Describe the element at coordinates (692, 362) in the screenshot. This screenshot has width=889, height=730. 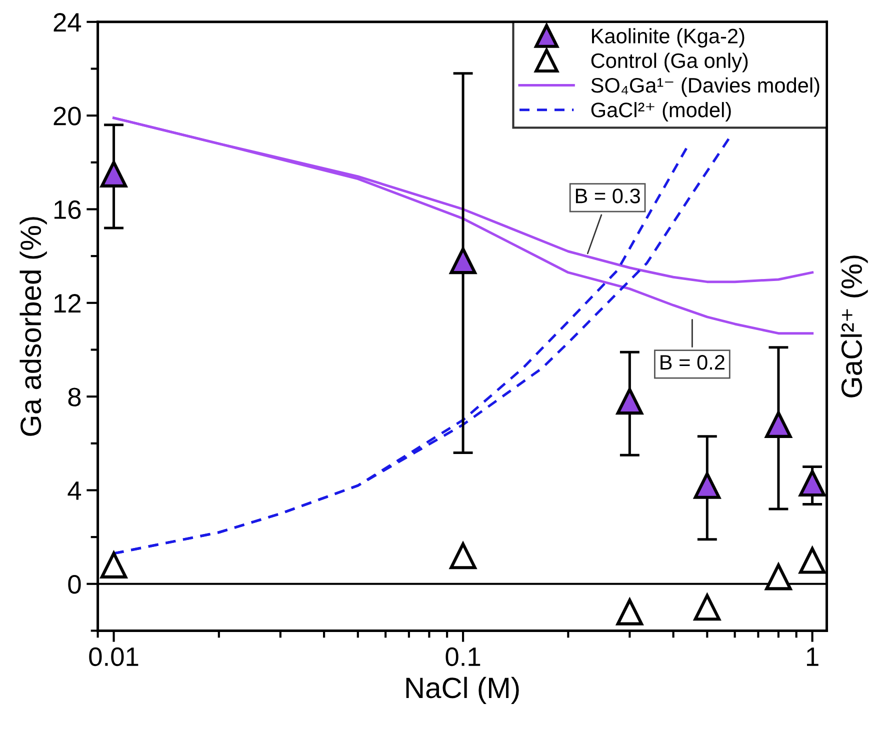
I see `annotation: B = 0.2` at that location.